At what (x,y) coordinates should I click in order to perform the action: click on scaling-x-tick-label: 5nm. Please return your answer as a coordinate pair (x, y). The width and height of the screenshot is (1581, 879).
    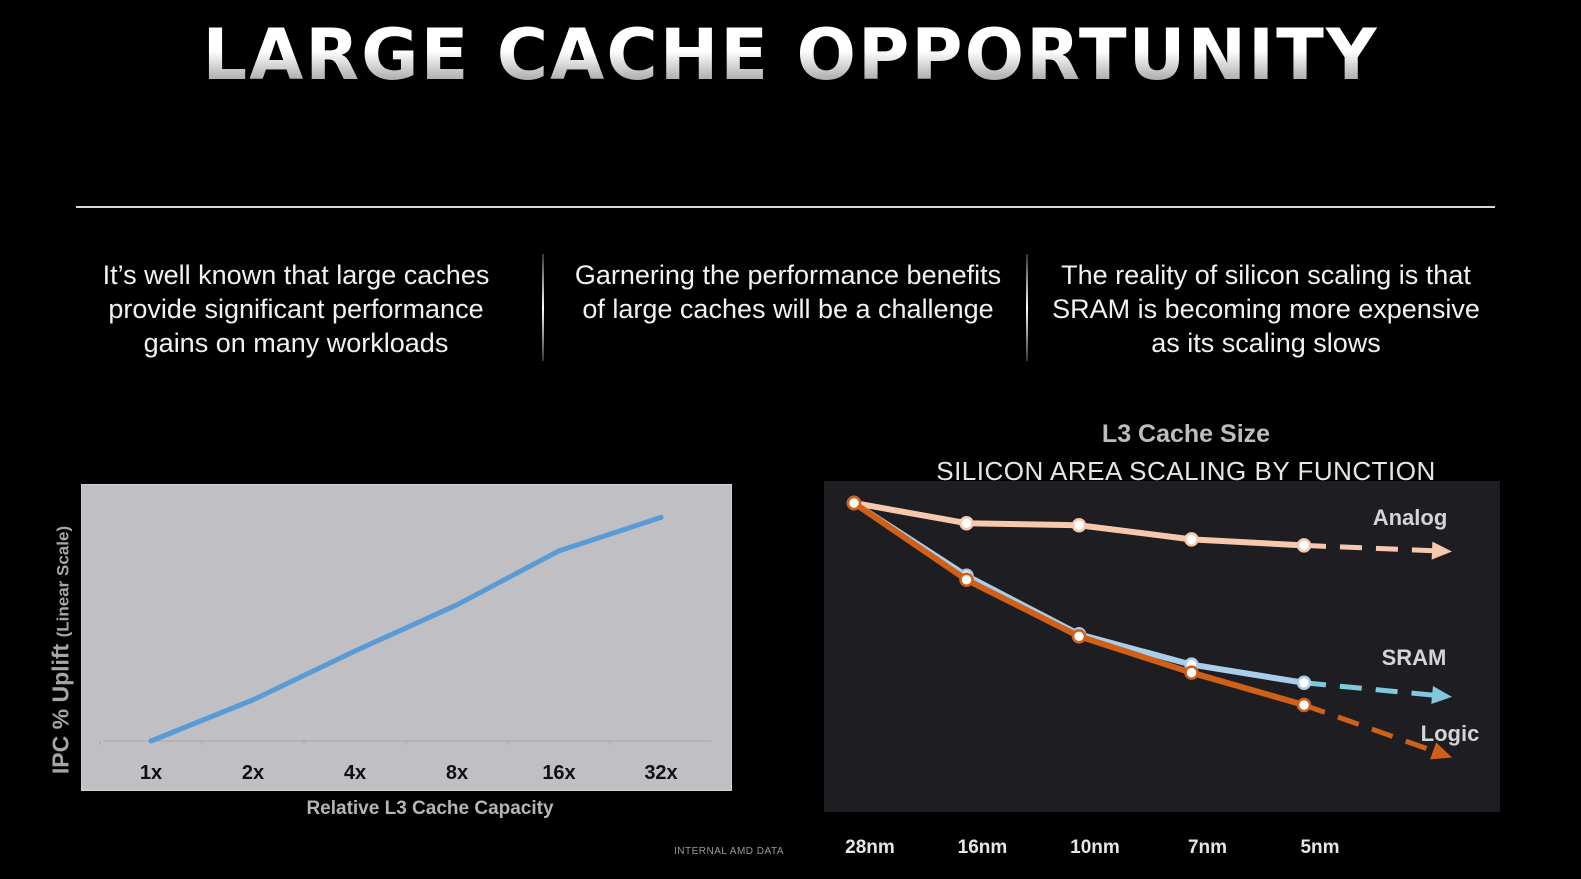
    Looking at the image, I should click on (1319, 847).